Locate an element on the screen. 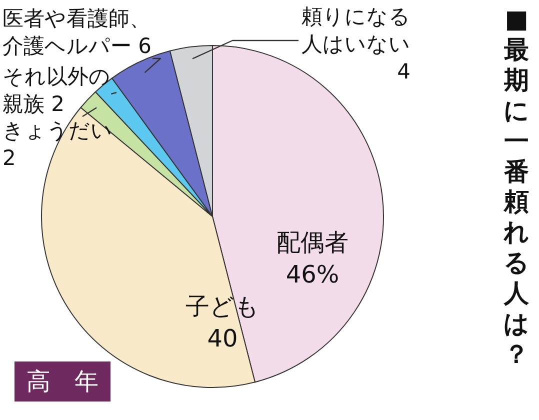 This screenshot has width=539, height=420. data-label: 4 is located at coordinates (404, 72).